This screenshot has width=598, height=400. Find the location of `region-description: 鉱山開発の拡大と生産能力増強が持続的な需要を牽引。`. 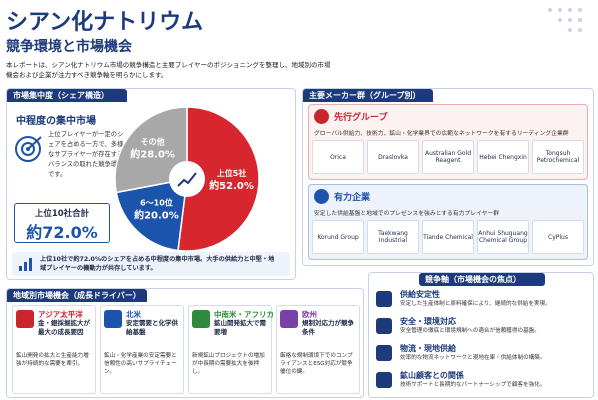

region-description: 鉱山開発の拡大と生産能力増強が持続的な需要を牽引。 is located at coordinates (52, 360).